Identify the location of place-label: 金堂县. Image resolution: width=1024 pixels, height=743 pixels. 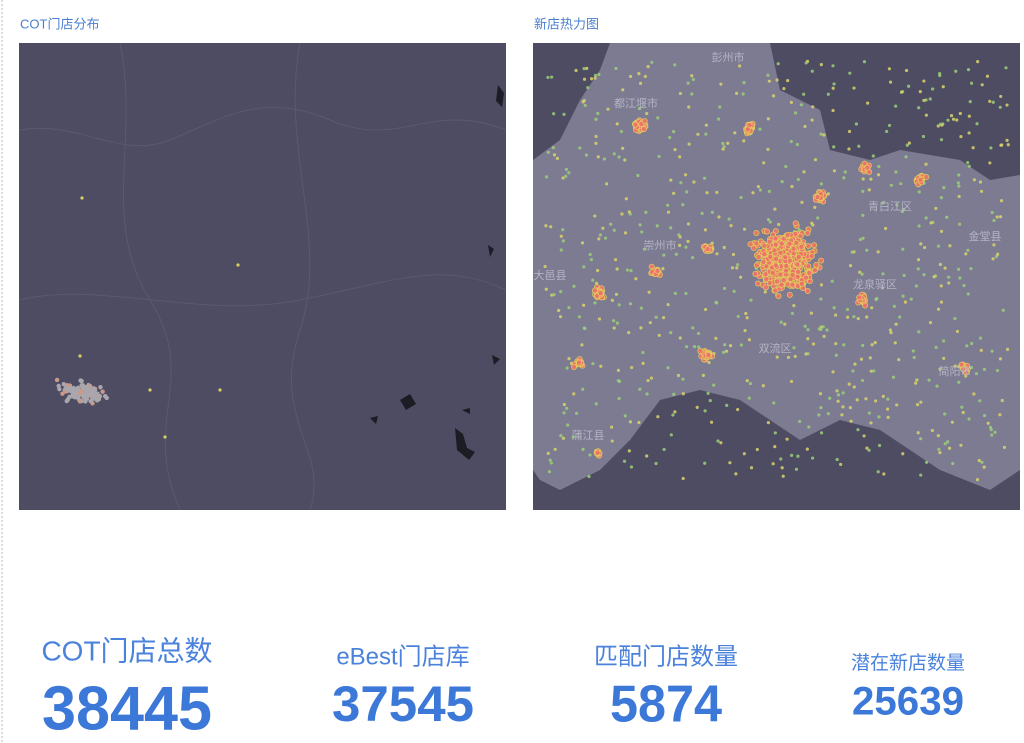
(985, 236).